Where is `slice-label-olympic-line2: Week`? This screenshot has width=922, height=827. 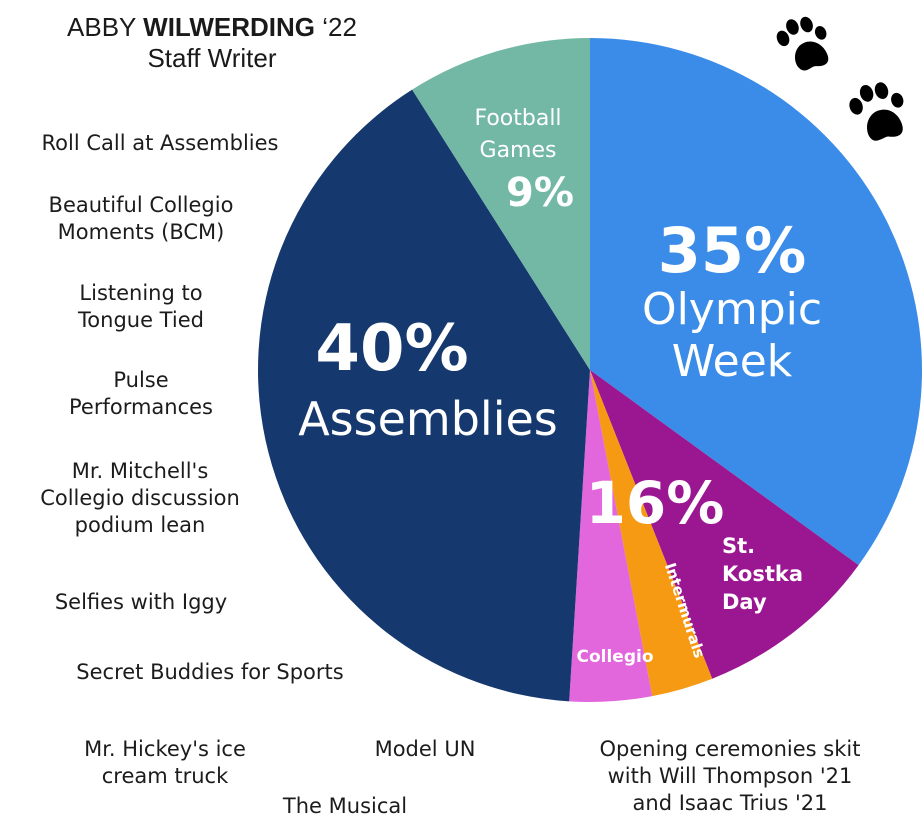 slice-label-olympic-line2: Week is located at coordinates (732, 361).